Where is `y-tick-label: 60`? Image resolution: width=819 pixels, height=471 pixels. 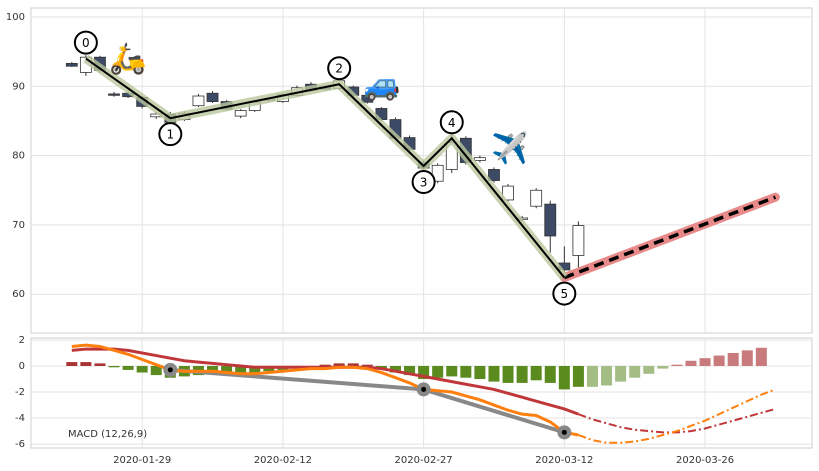
y-tick-label: 60 is located at coordinates (18, 294).